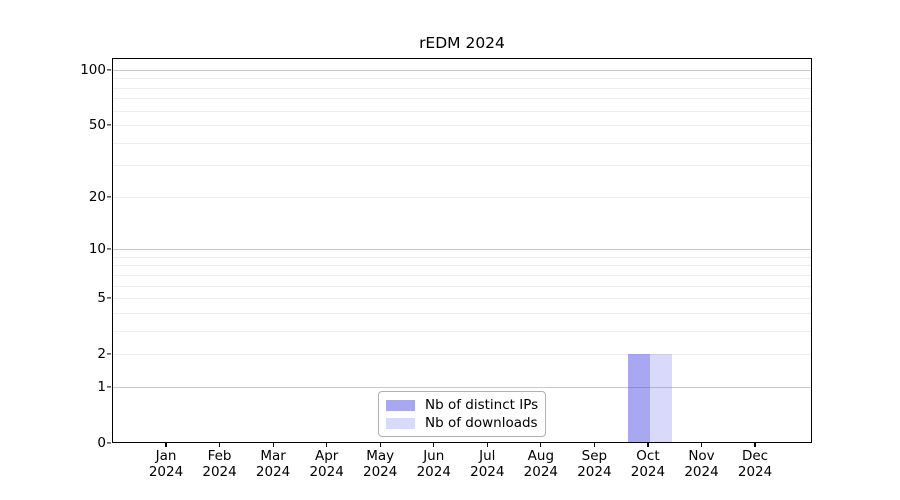  What do you see at coordinates (93, 70) in the screenshot?
I see `y-axis-label: 100` at bounding box center [93, 70].